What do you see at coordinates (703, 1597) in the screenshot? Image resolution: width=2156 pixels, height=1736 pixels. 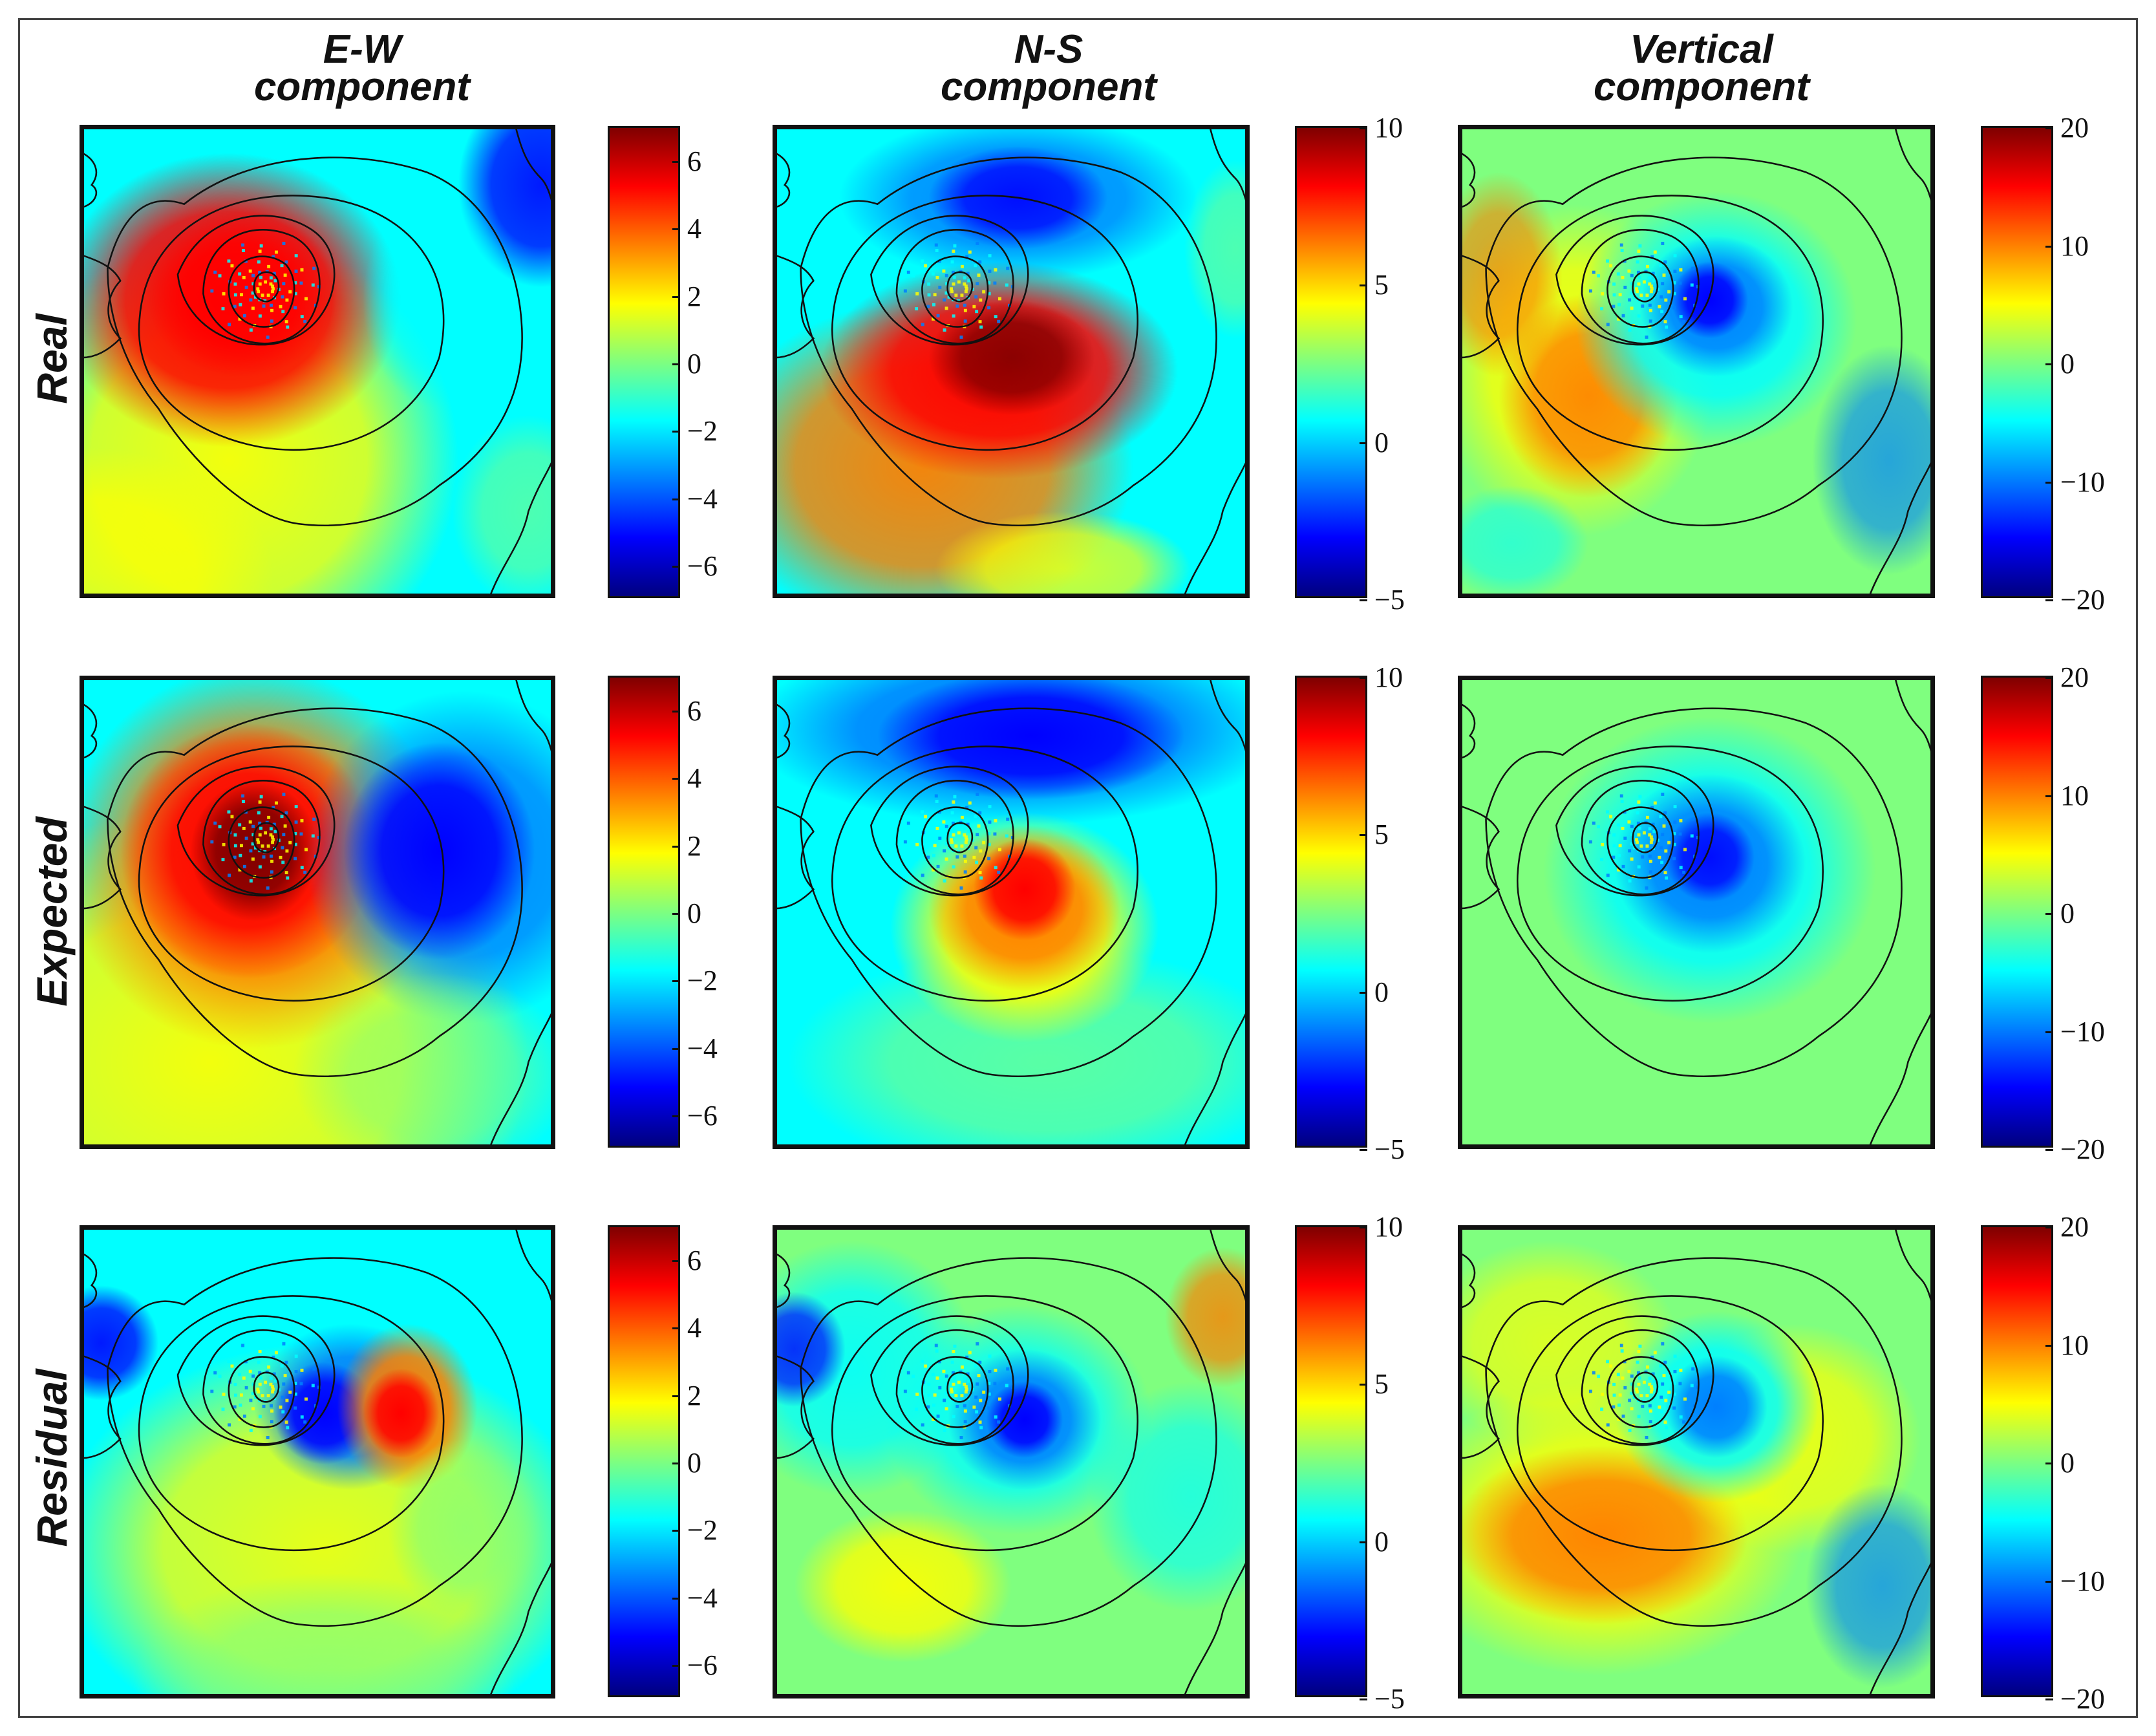 I see `colorbar-tick-label-residual-ew: −4` at bounding box center [703, 1597].